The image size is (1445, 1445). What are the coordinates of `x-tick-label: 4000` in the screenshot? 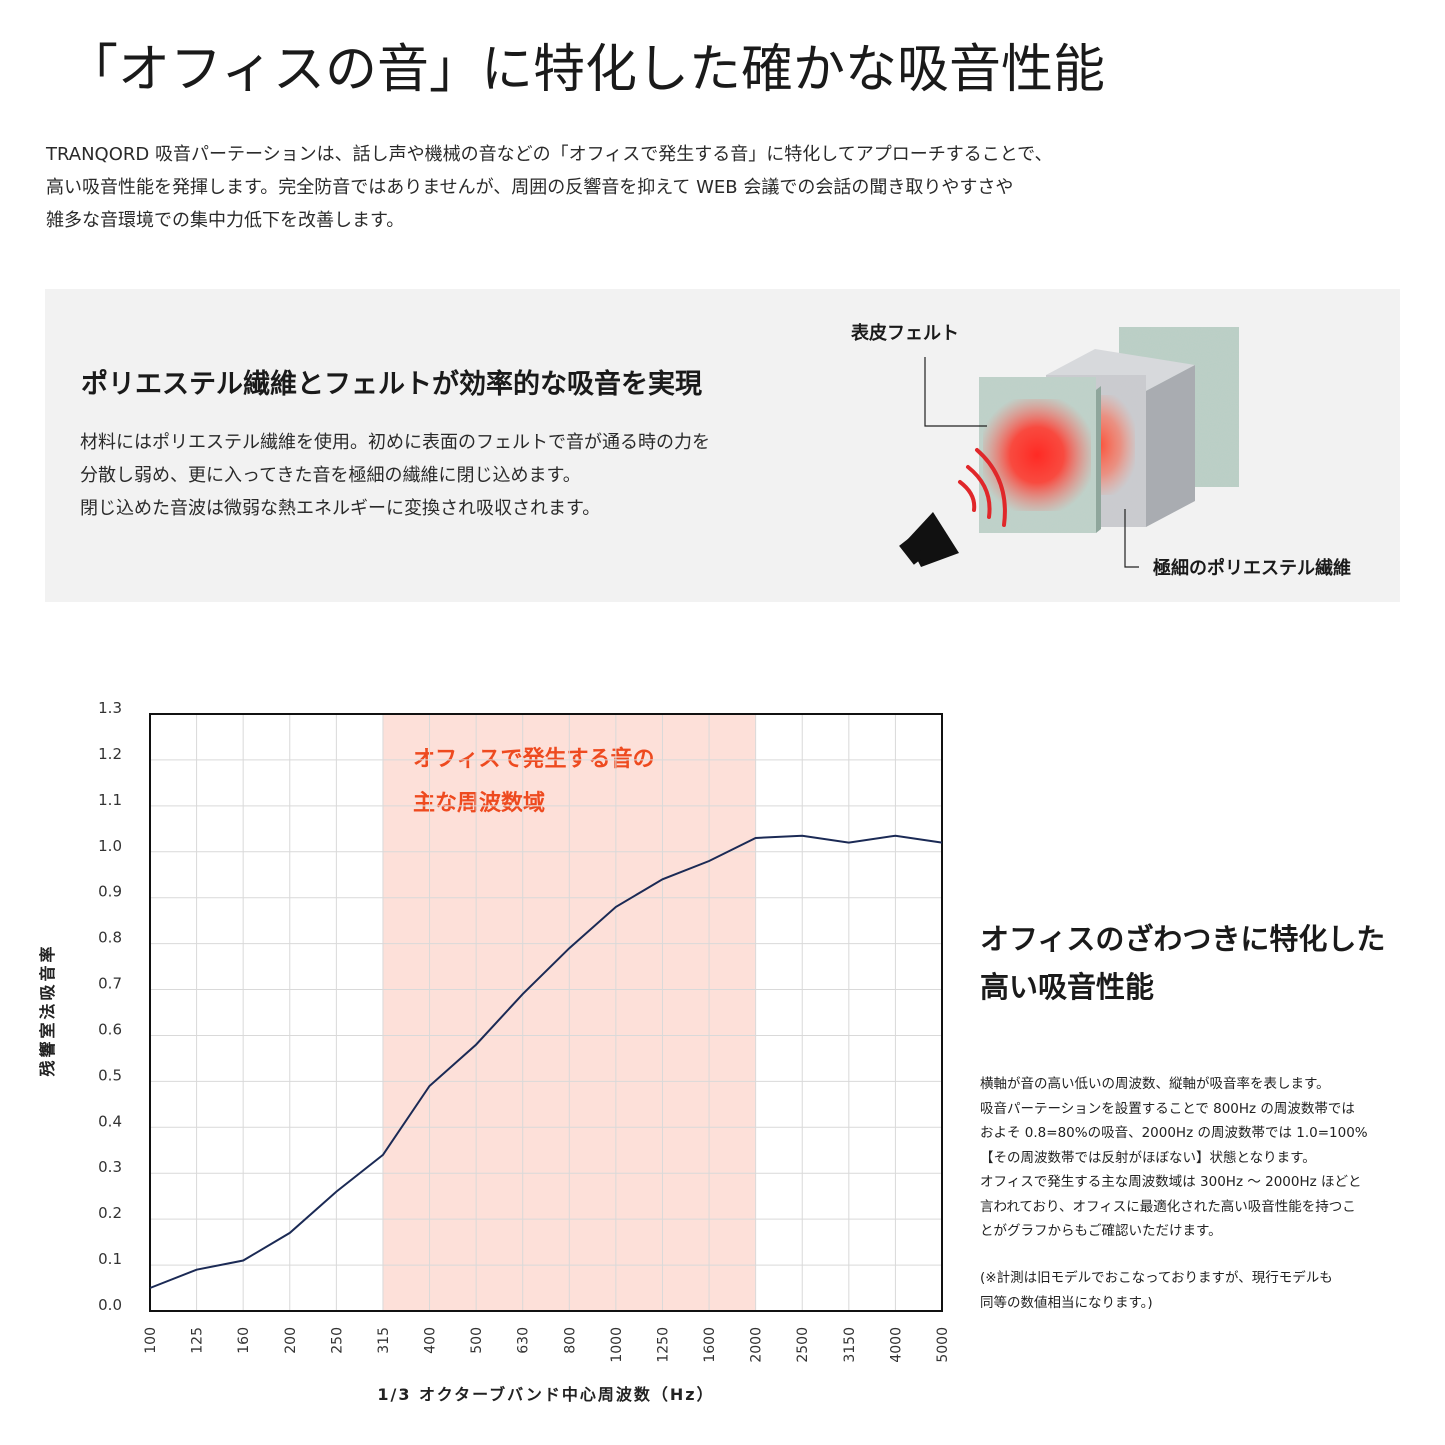 It's located at (896, 1345).